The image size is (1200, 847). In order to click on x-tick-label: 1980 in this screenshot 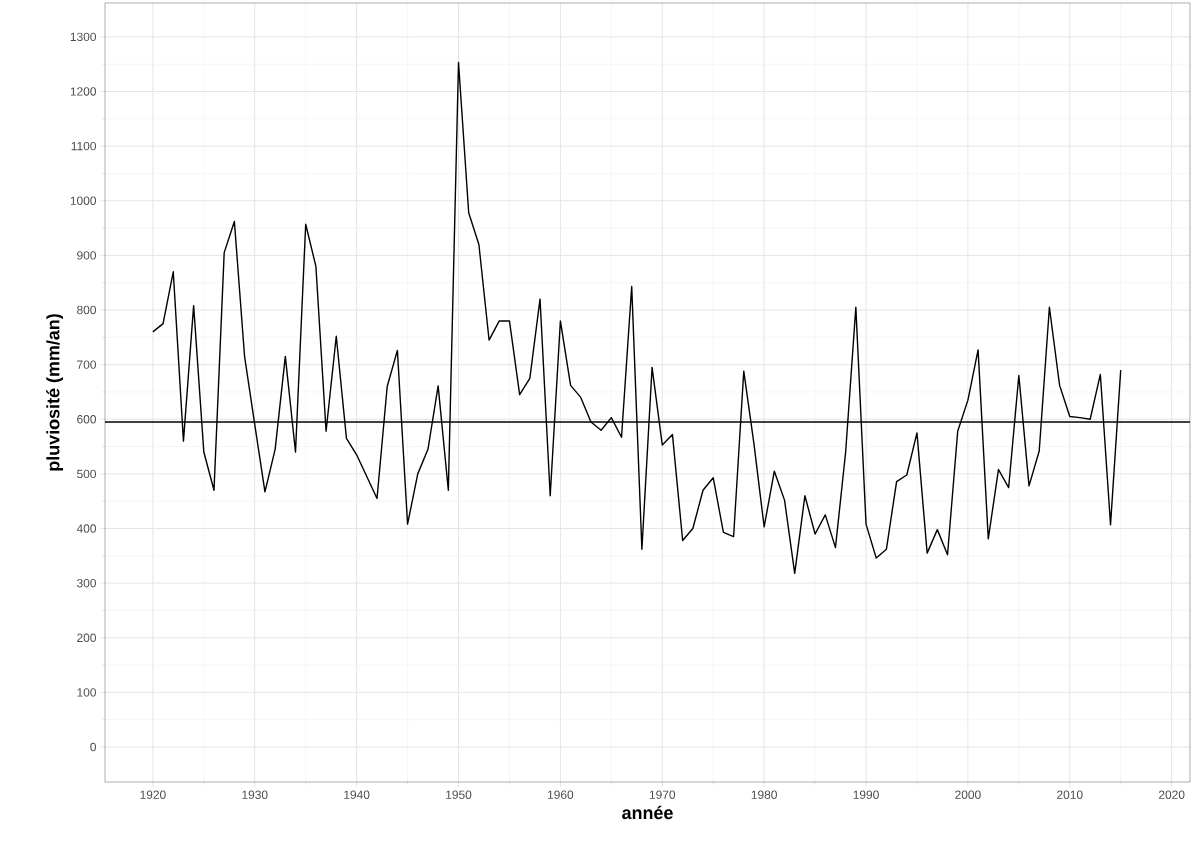, I will do `click(764, 794)`.